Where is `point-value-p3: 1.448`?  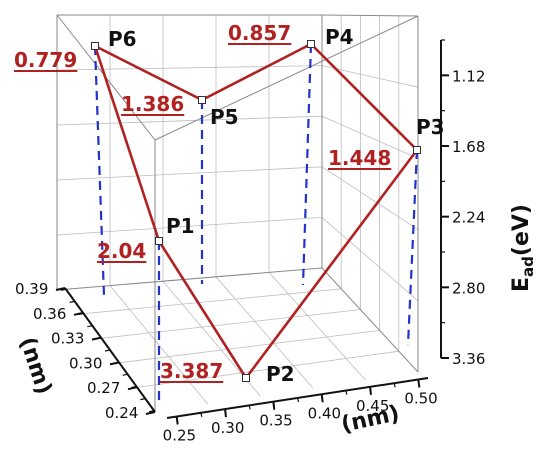 point-value-p3: 1.448 is located at coordinates (359, 158).